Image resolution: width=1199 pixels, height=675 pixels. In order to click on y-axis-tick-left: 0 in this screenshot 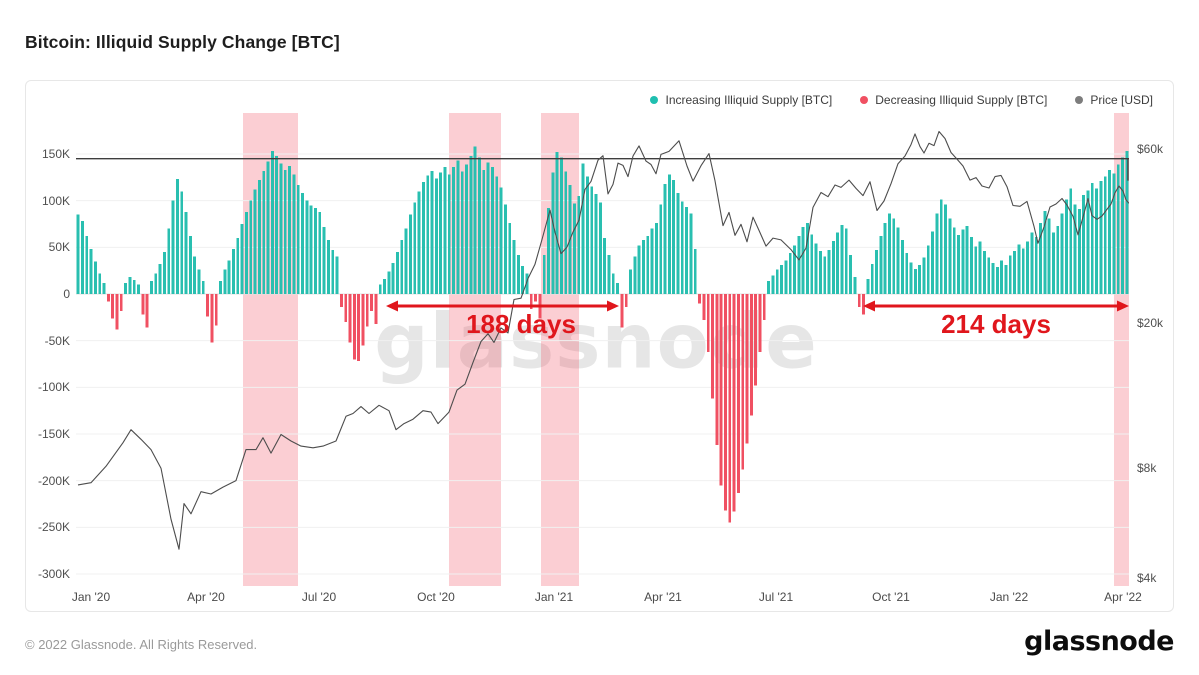, I will do `click(66, 294)`.